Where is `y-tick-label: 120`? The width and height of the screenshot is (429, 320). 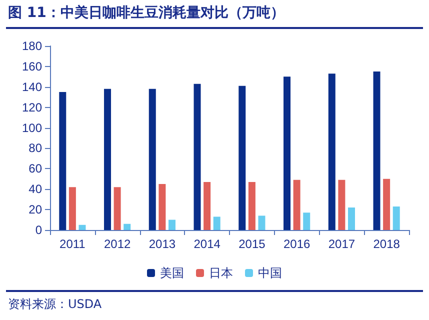
y-tick-label: 120 is located at coordinates (32, 107).